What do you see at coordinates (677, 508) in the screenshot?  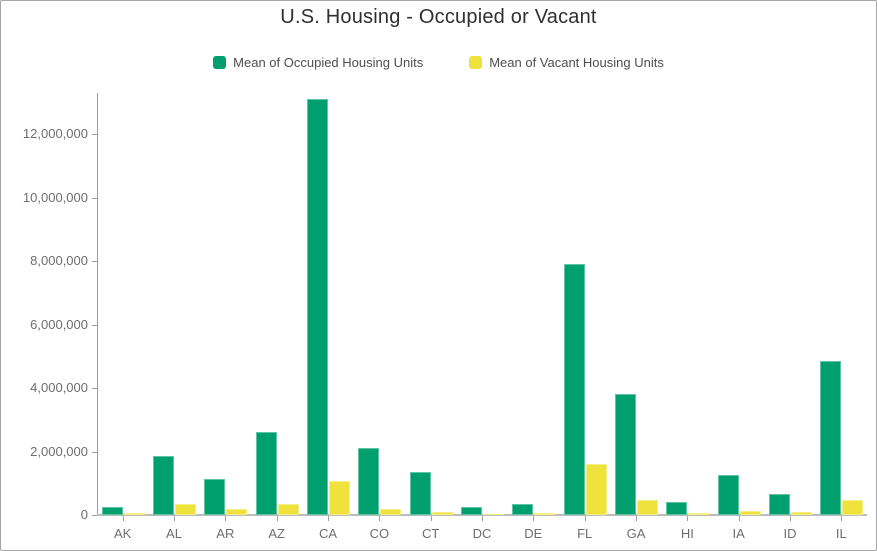 I see `bar-occupied-HI` at bounding box center [677, 508].